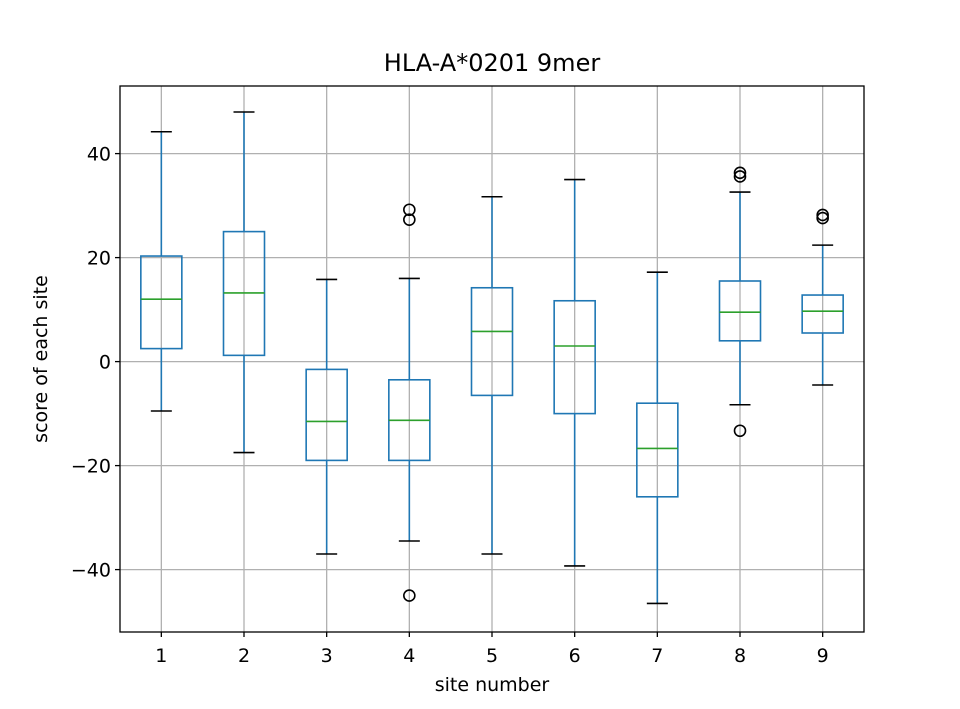 This screenshot has height=709, width=960. Describe the element at coordinates (409, 656) in the screenshot. I see `x-tick-label: 4` at that location.